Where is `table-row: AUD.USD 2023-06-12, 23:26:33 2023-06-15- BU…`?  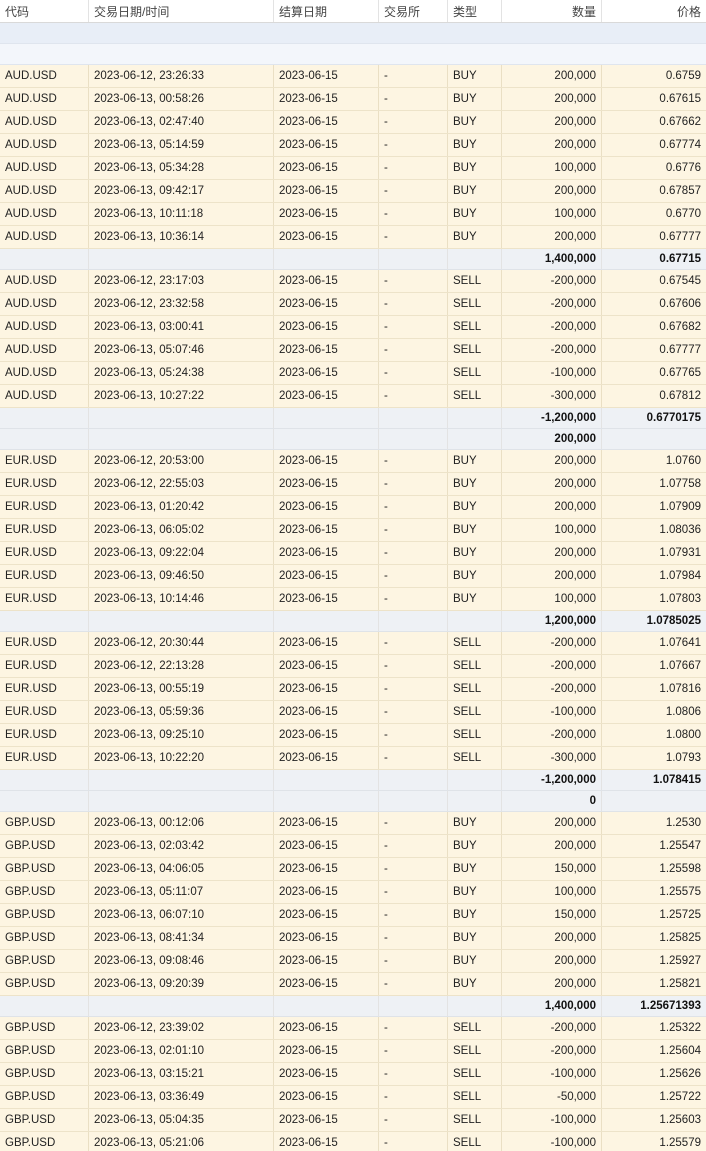
table-row: AUD.USD 2023-06-12, 23:26:33 2023-06-15- BU… is located at coordinates (353, 76).